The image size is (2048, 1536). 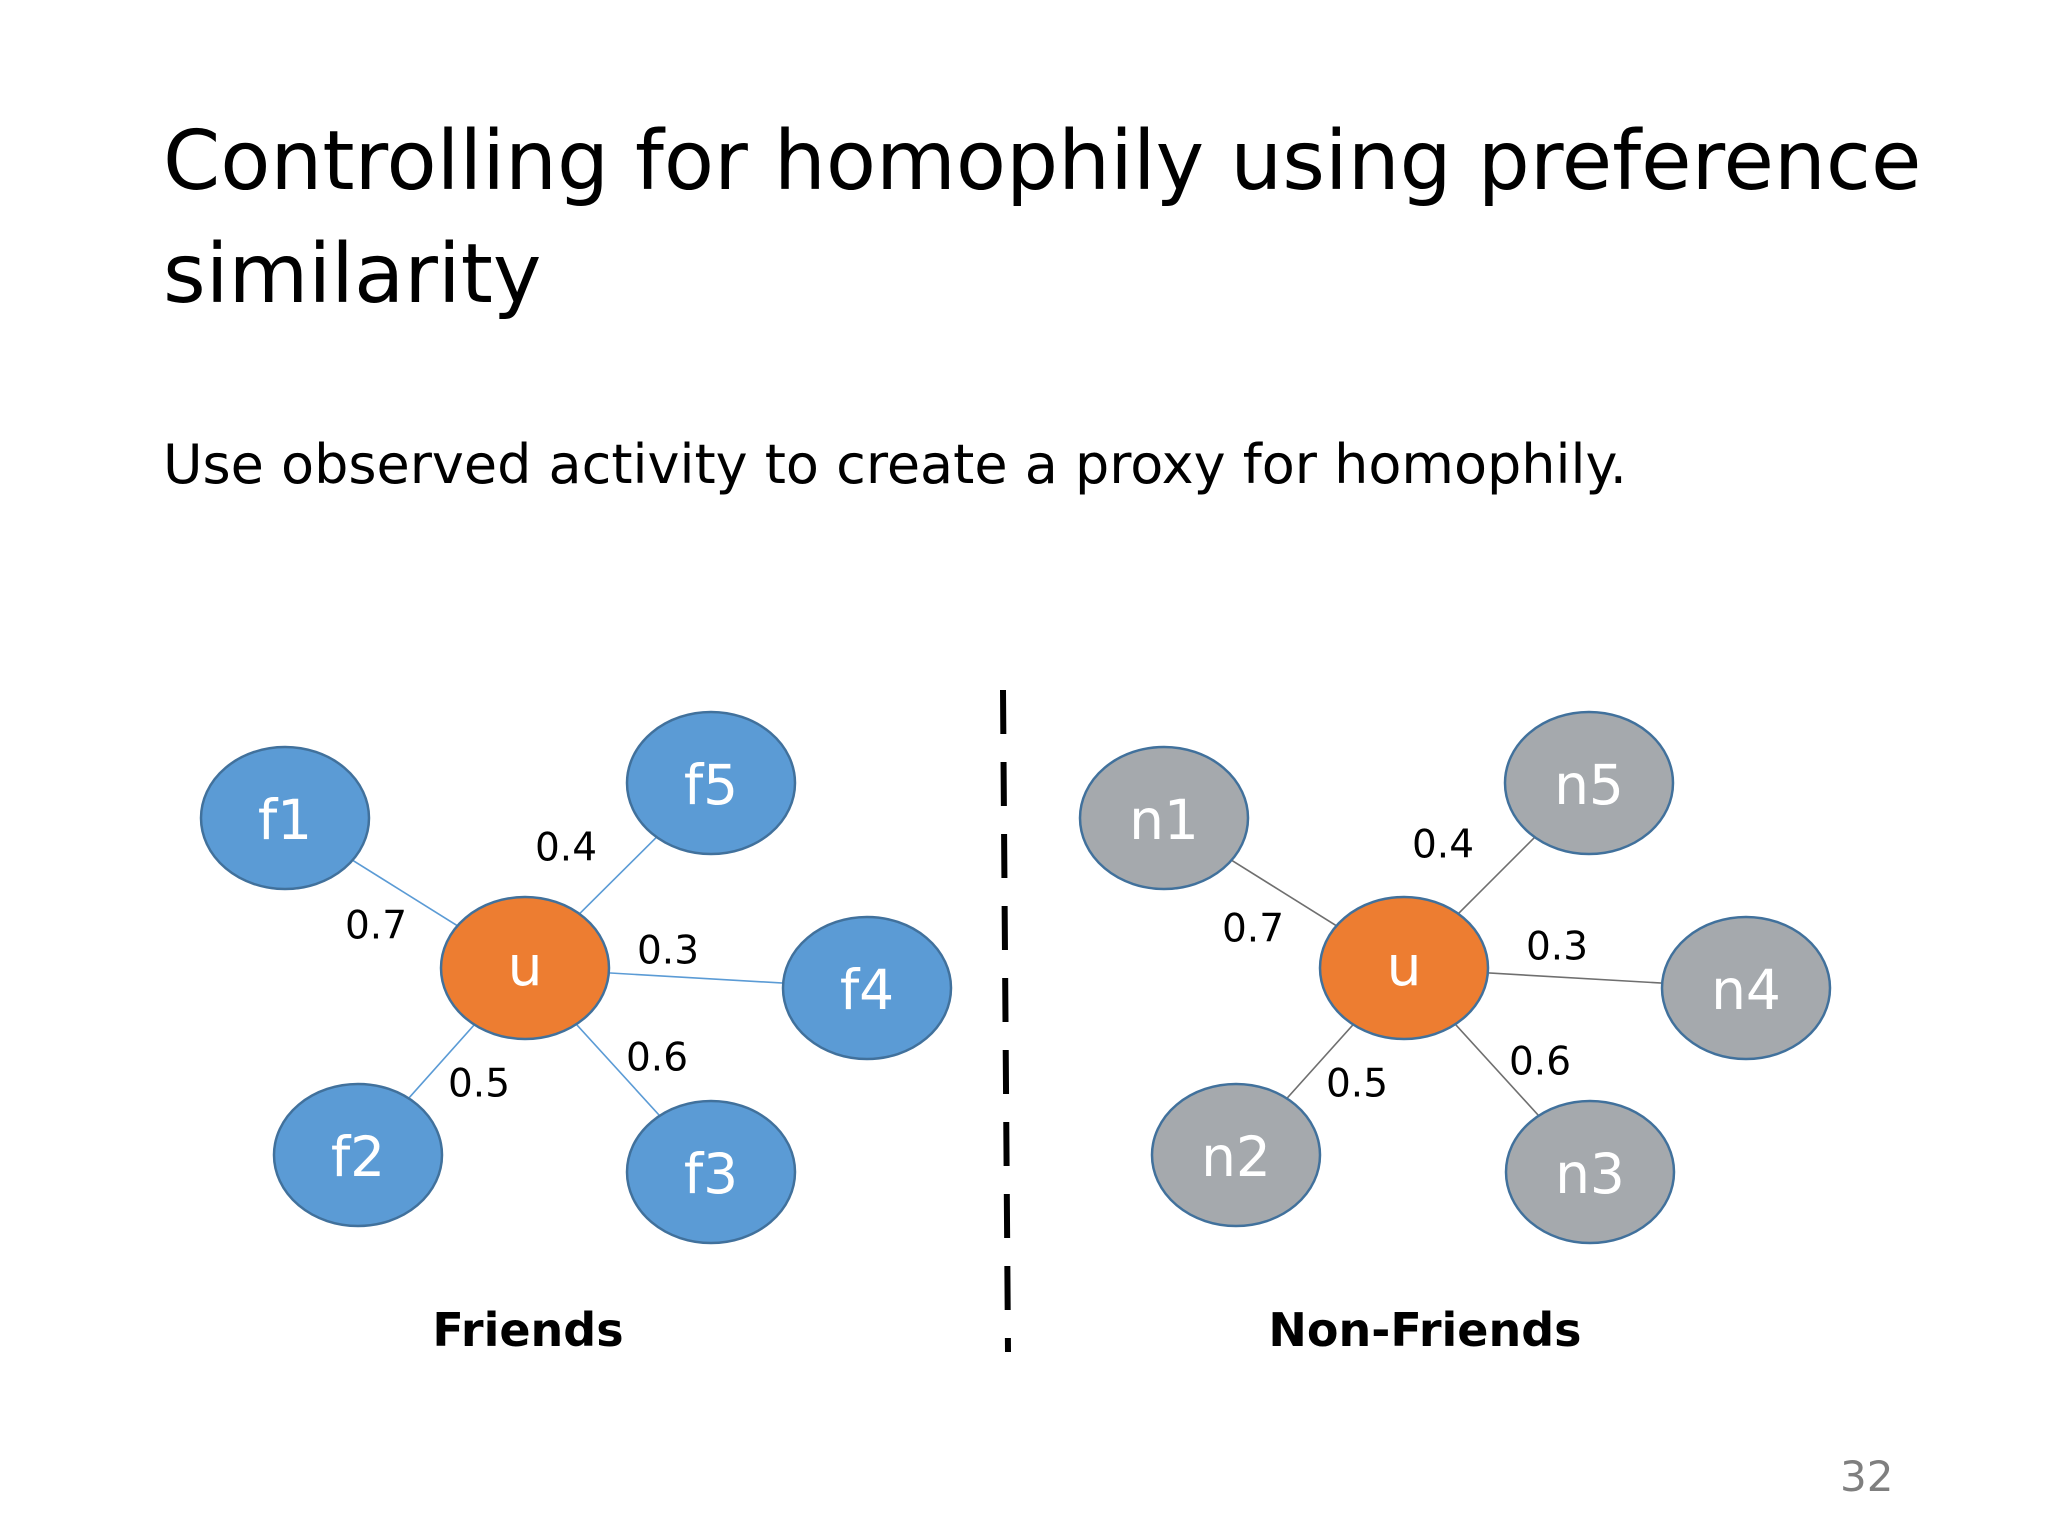 What do you see at coordinates (376, 926) in the screenshot?
I see `friends-edge-weight-f1: 0.7` at bounding box center [376, 926].